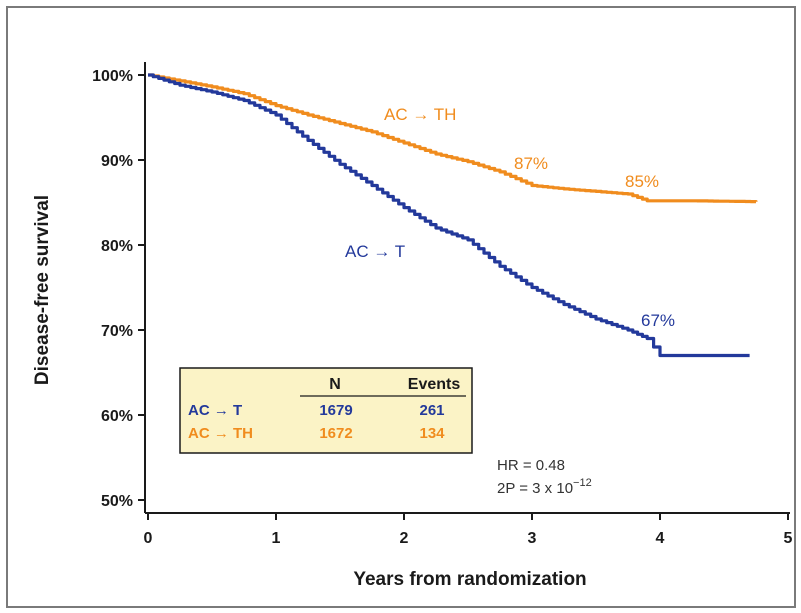 The height and width of the screenshot is (613, 801). What do you see at coordinates (642, 181) in the screenshot?
I see `annotation-ac-th-4y: 85%` at bounding box center [642, 181].